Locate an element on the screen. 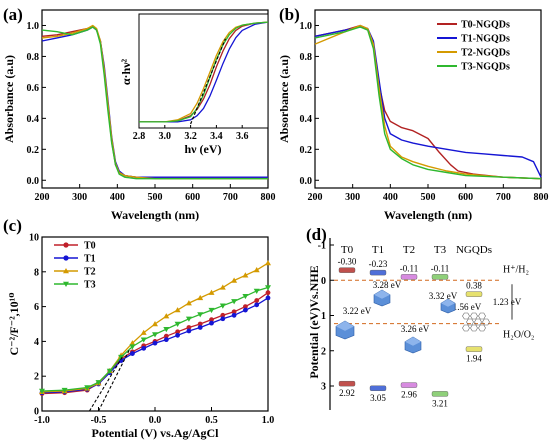 This screenshot has width=550, height=442. inset-x-tick-label: 3.2 is located at coordinates (190, 136).